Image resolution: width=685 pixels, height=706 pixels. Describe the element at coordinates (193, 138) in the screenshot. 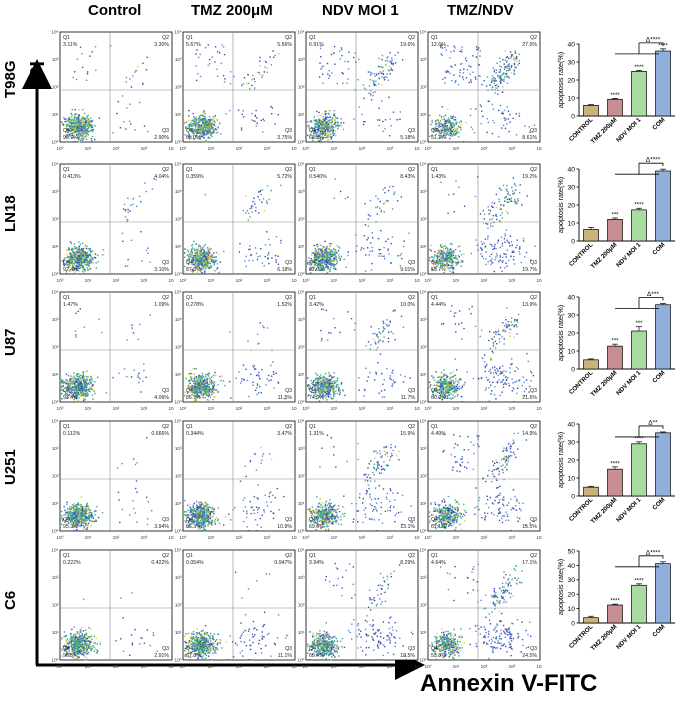

I see `quadrant-value-q4: 85.0%` at that location.